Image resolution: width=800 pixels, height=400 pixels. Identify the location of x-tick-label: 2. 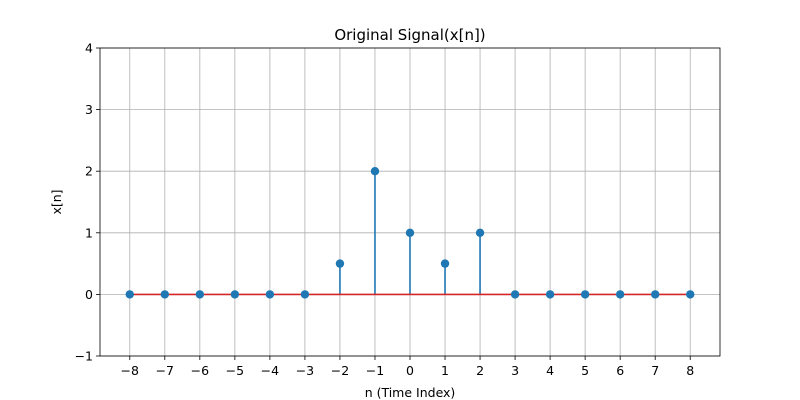
(480, 370).